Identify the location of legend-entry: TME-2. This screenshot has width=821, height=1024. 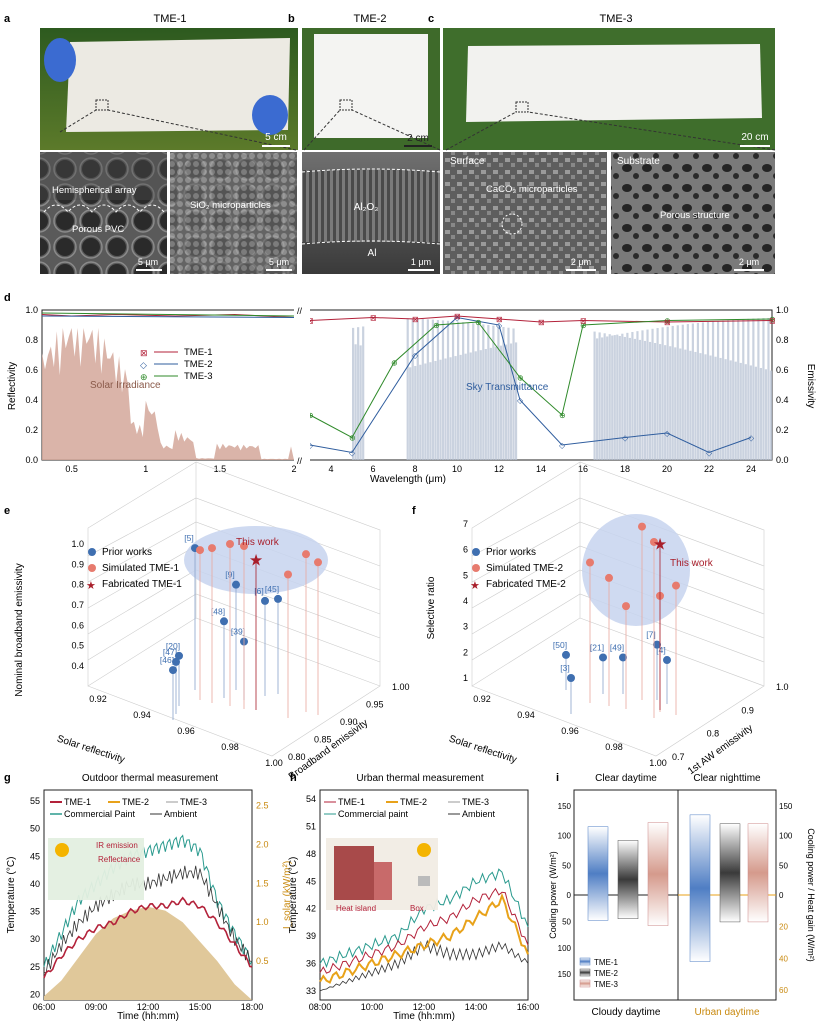
(413, 802).